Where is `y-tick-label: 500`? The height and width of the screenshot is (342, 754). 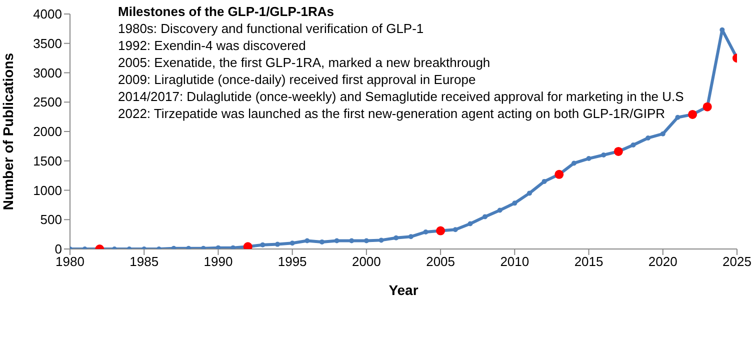 y-tick-label: 500 is located at coordinates (51, 220).